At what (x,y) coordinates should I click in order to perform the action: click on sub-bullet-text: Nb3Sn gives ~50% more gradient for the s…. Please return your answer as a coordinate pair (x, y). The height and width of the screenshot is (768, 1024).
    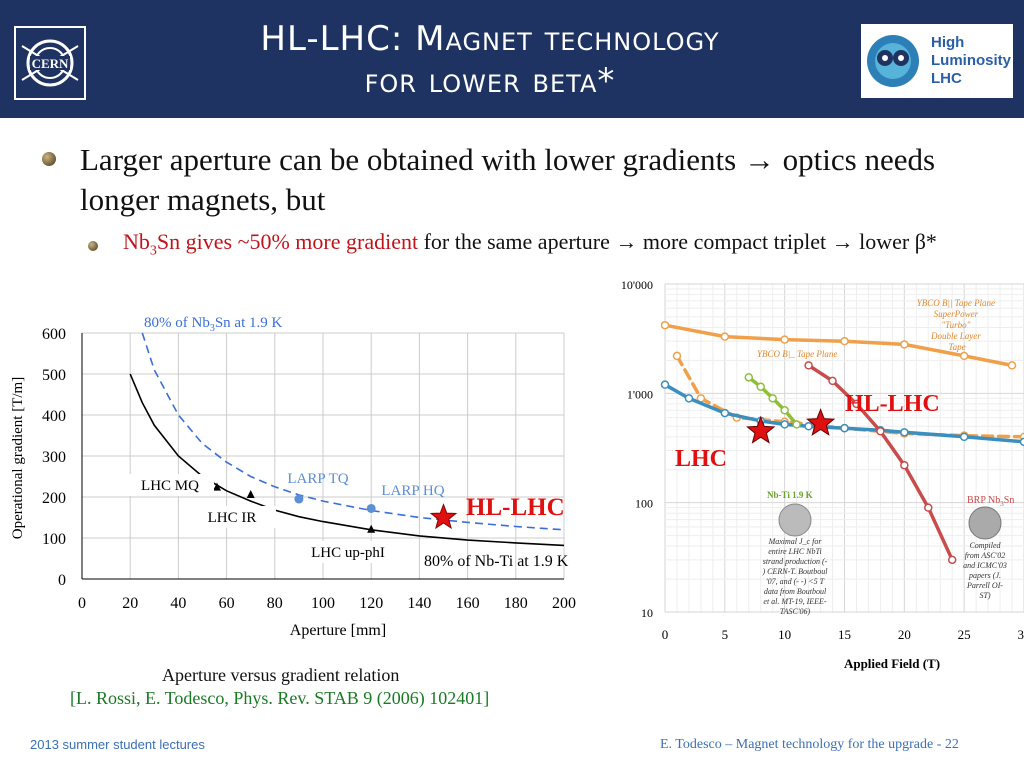
    Looking at the image, I should click on (553, 246).